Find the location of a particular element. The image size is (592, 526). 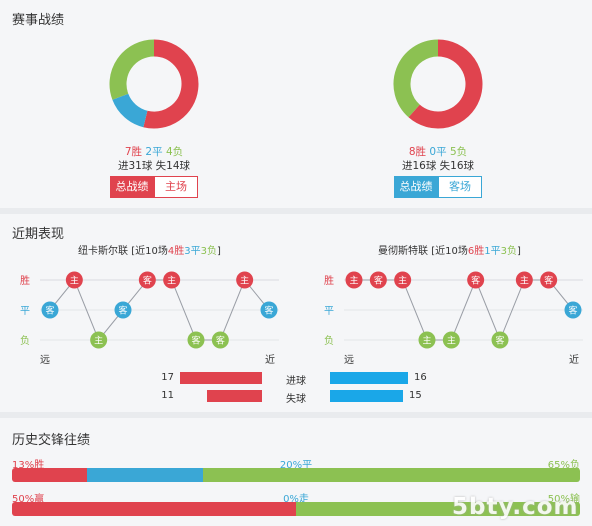

right-form-venue-7: 主 is located at coordinates (524, 281).